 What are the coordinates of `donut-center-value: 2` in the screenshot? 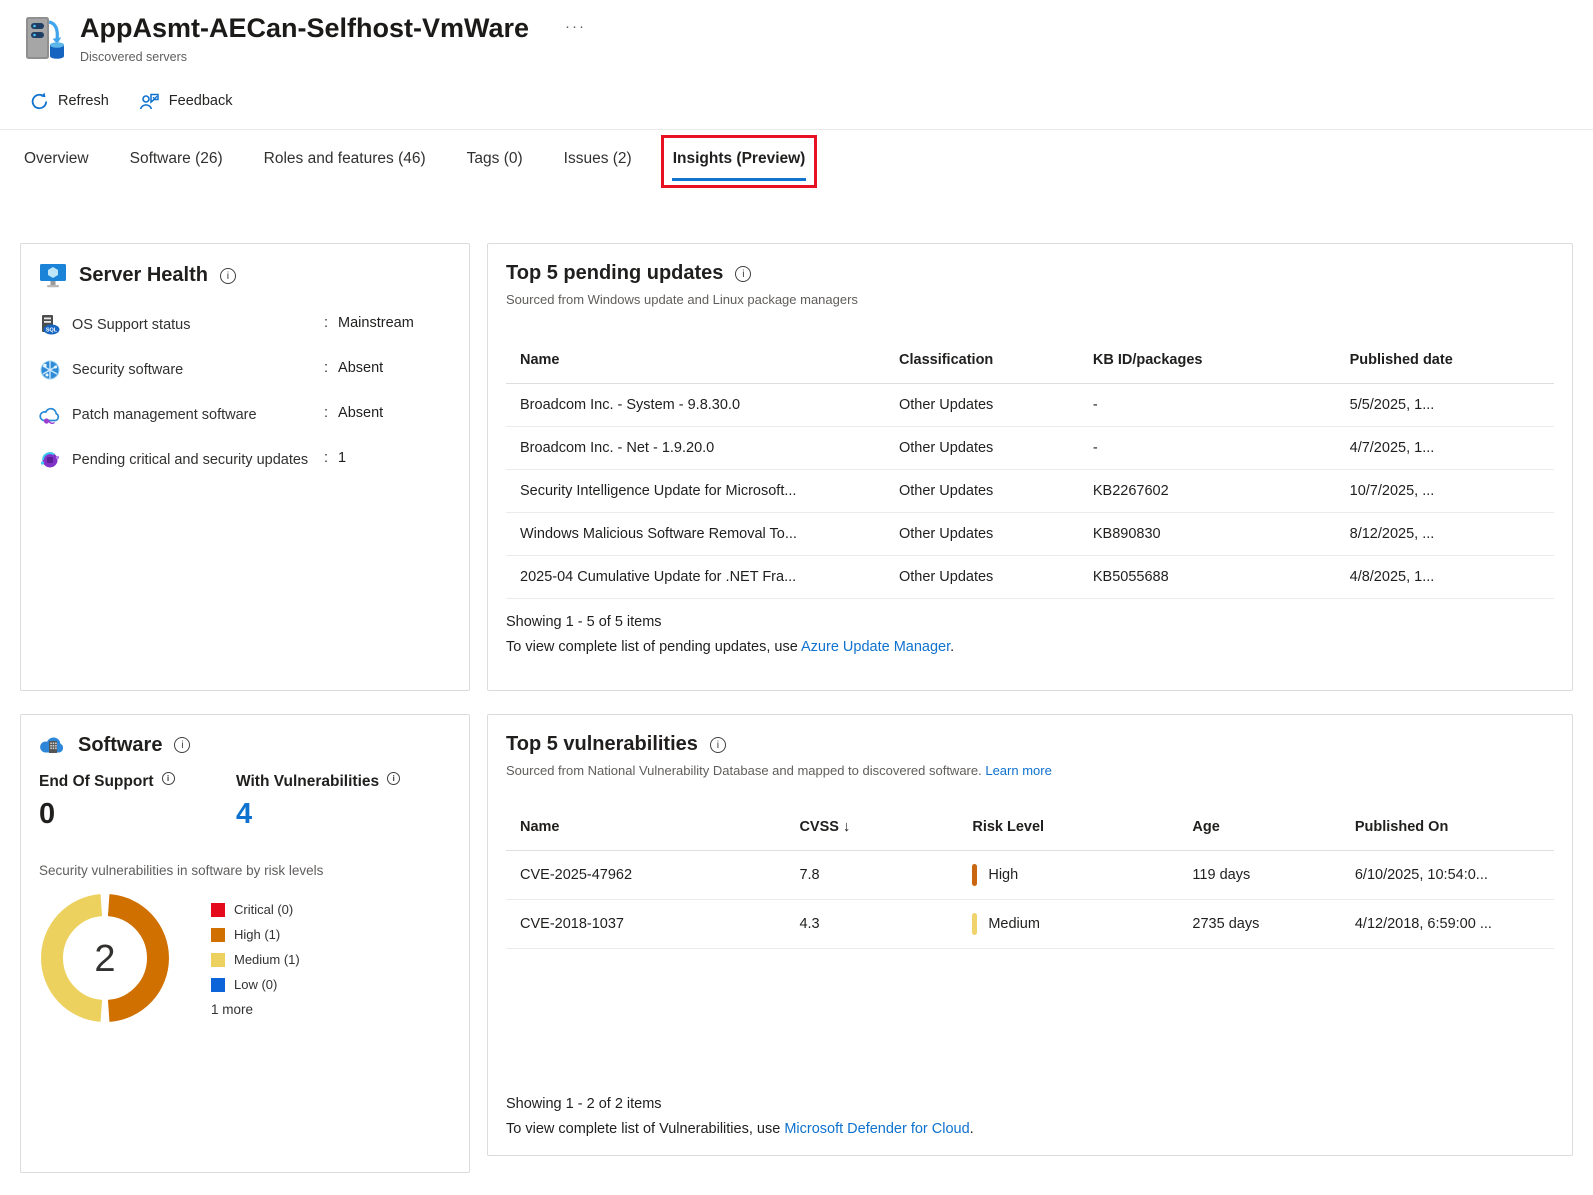 It's located at (104, 959).